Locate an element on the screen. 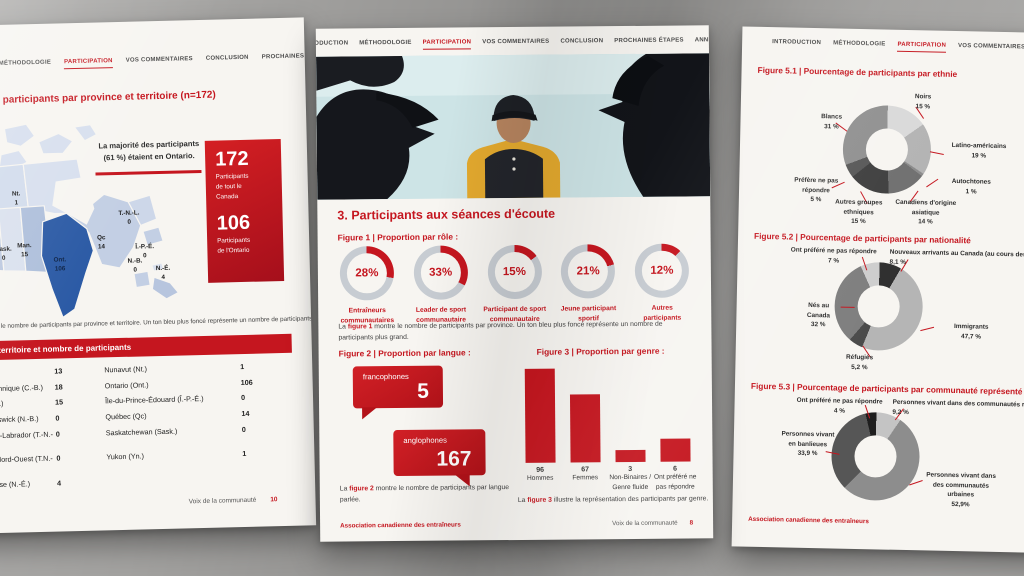 The width and height of the screenshot is (1024, 576). bar-label: Femmes is located at coordinates (585, 478).